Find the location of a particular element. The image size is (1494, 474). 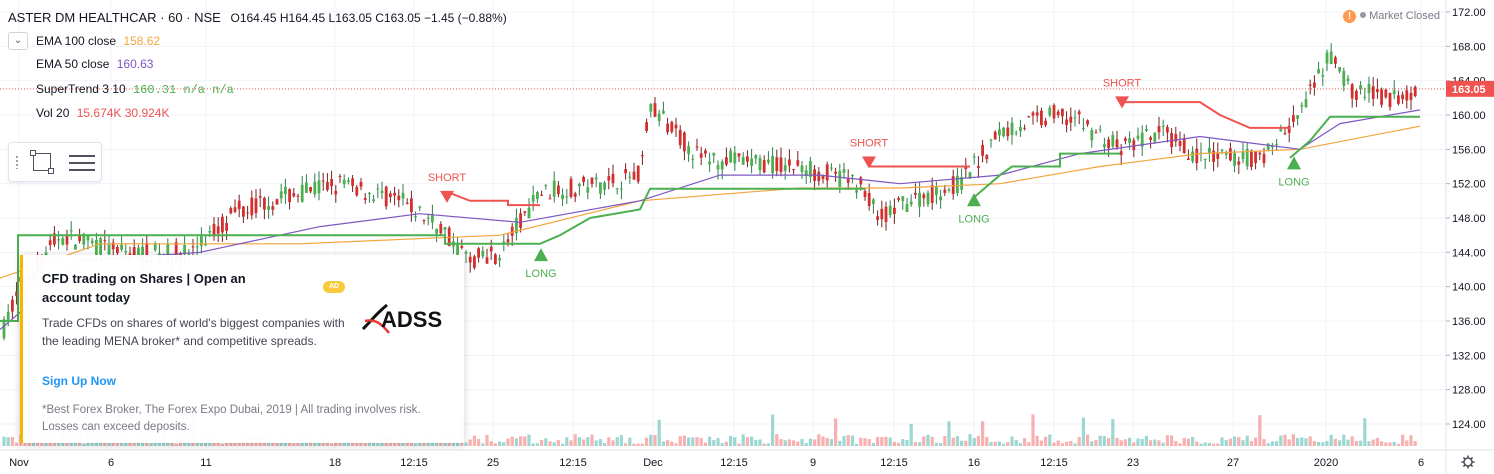

collapse-legend-button: ⌄ is located at coordinates (18, 41).